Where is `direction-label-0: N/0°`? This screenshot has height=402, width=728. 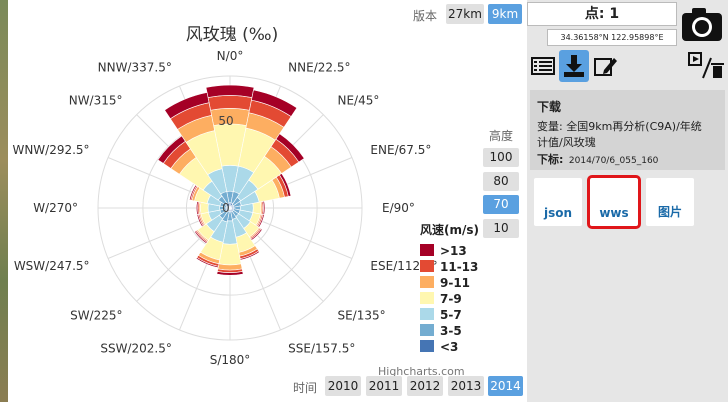 direction-label-0: N/0° is located at coordinates (230, 56).